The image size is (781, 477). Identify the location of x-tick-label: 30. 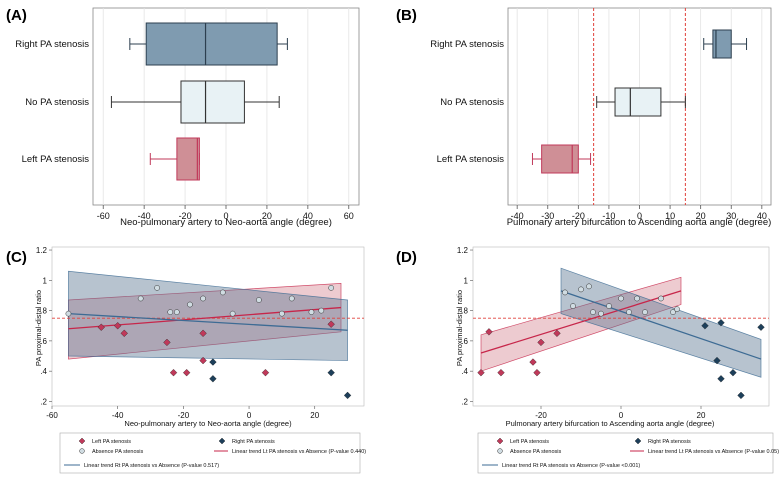
(731, 216).